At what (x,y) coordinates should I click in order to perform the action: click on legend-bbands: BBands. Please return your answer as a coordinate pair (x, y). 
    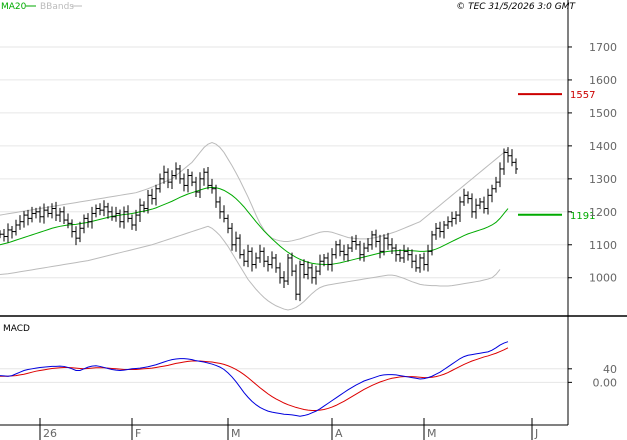
    Looking at the image, I should click on (57, 7).